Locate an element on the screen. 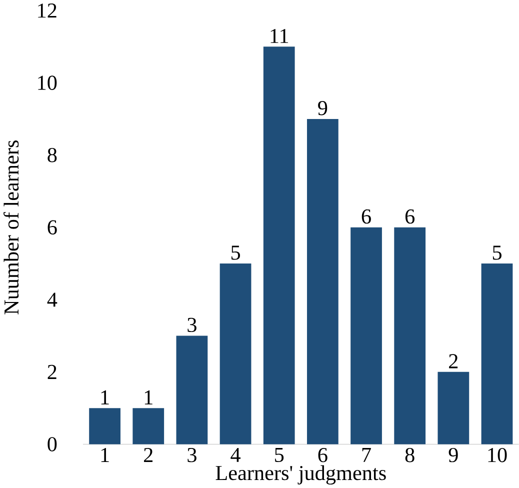 The height and width of the screenshot is (488, 519). y-axis-title: Nuumber of learners is located at coordinates (11, 227).